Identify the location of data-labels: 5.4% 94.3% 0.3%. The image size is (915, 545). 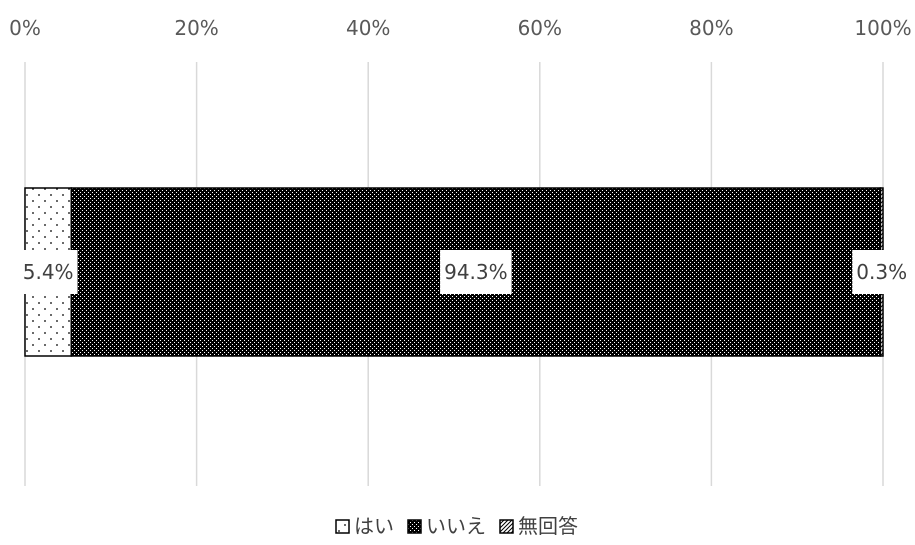
(465, 272).